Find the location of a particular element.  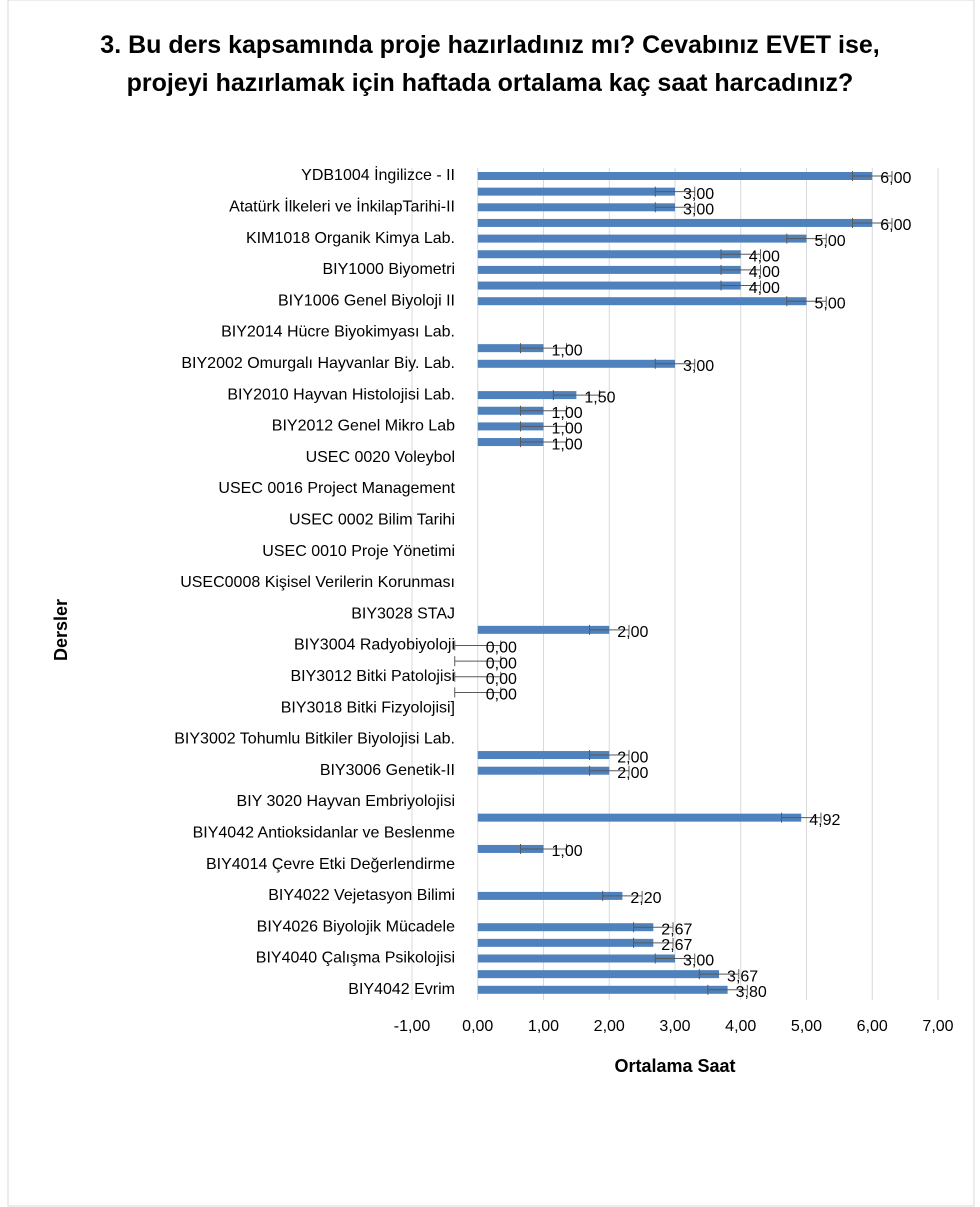

y-tick-label: BIY3002 Tohumlu Bitkiler Biyolojisi Lab. is located at coordinates (314, 739).